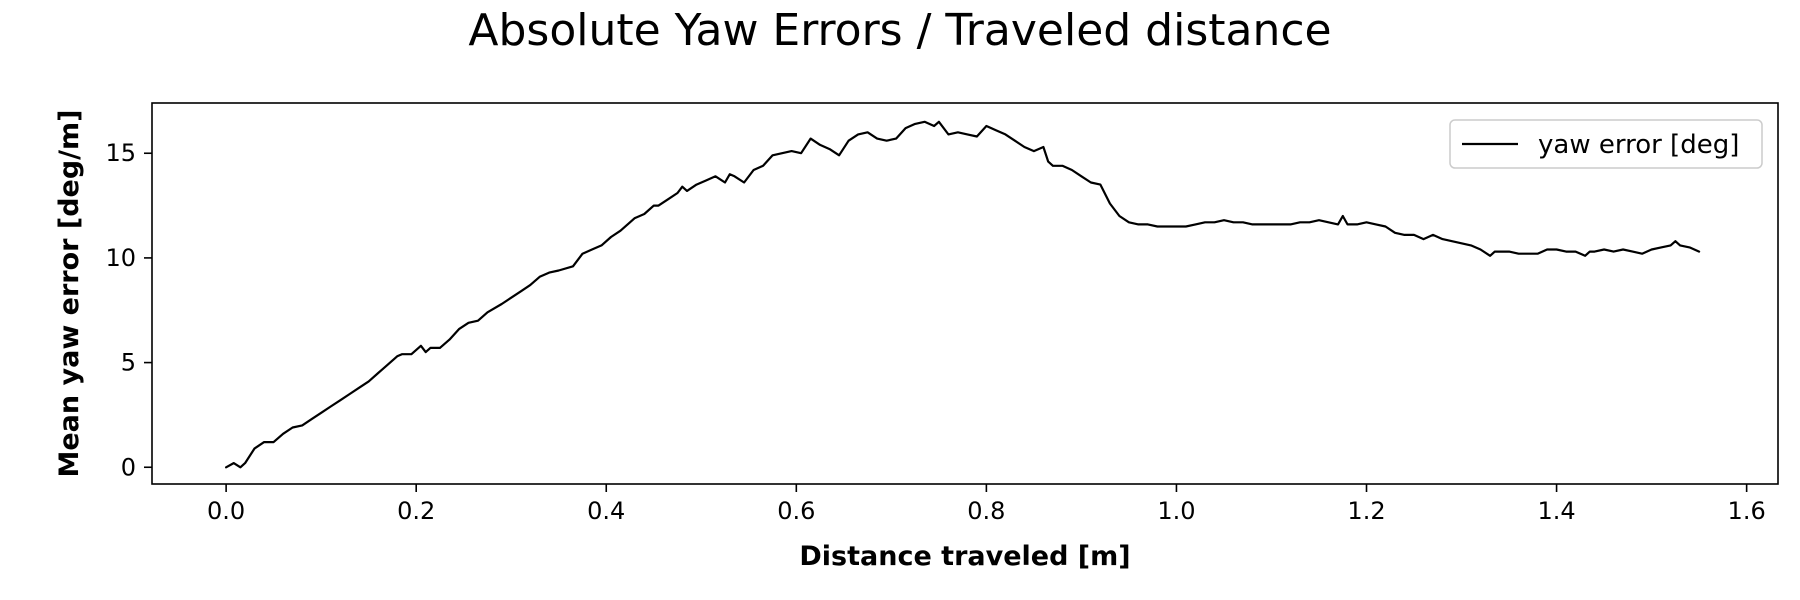 The image size is (1800, 600). What do you see at coordinates (1747, 511) in the screenshot?
I see `x-tick-label: 1.6` at bounding box center [1747, 511].